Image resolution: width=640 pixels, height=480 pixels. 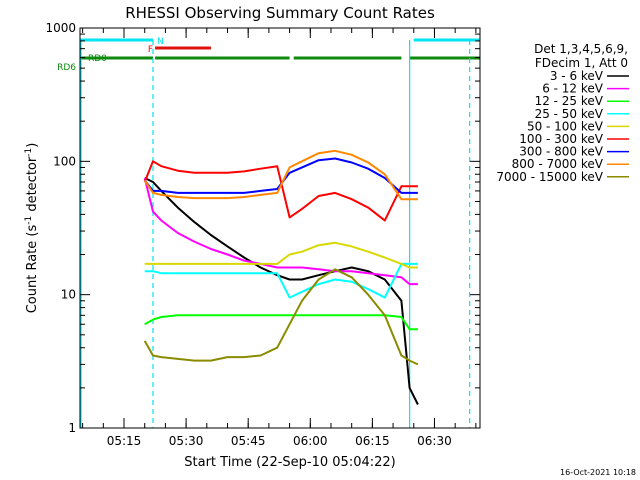 I want to click on flag-label: F, so click(x=150, y=50).